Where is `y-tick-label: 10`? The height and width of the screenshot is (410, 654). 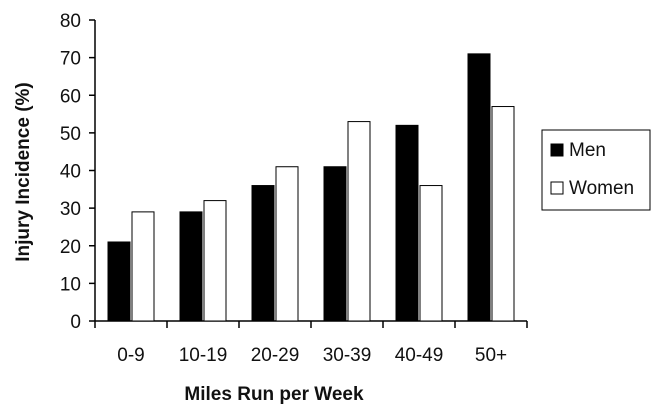 y-tick-label: 10 is located at coordinates (70, 284).